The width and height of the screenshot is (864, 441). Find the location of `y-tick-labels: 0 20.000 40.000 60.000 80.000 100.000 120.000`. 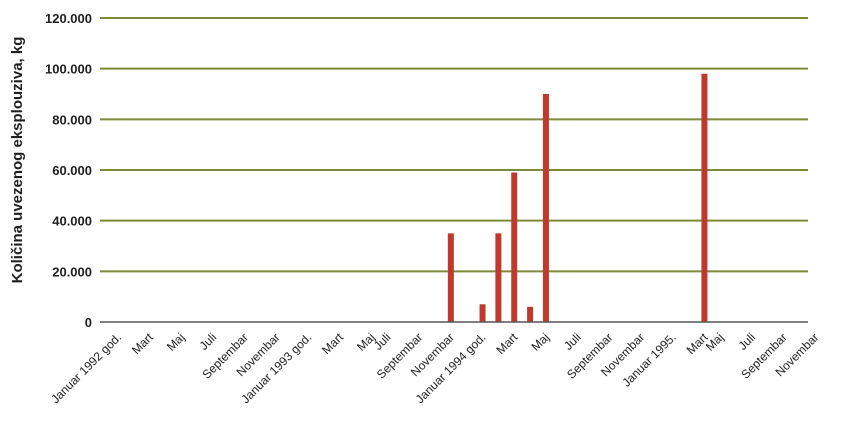

y-tick-labels: 0 20.000 40.000 60.000 80.000 100.000 120.000 is located at coordinates (68, 170).